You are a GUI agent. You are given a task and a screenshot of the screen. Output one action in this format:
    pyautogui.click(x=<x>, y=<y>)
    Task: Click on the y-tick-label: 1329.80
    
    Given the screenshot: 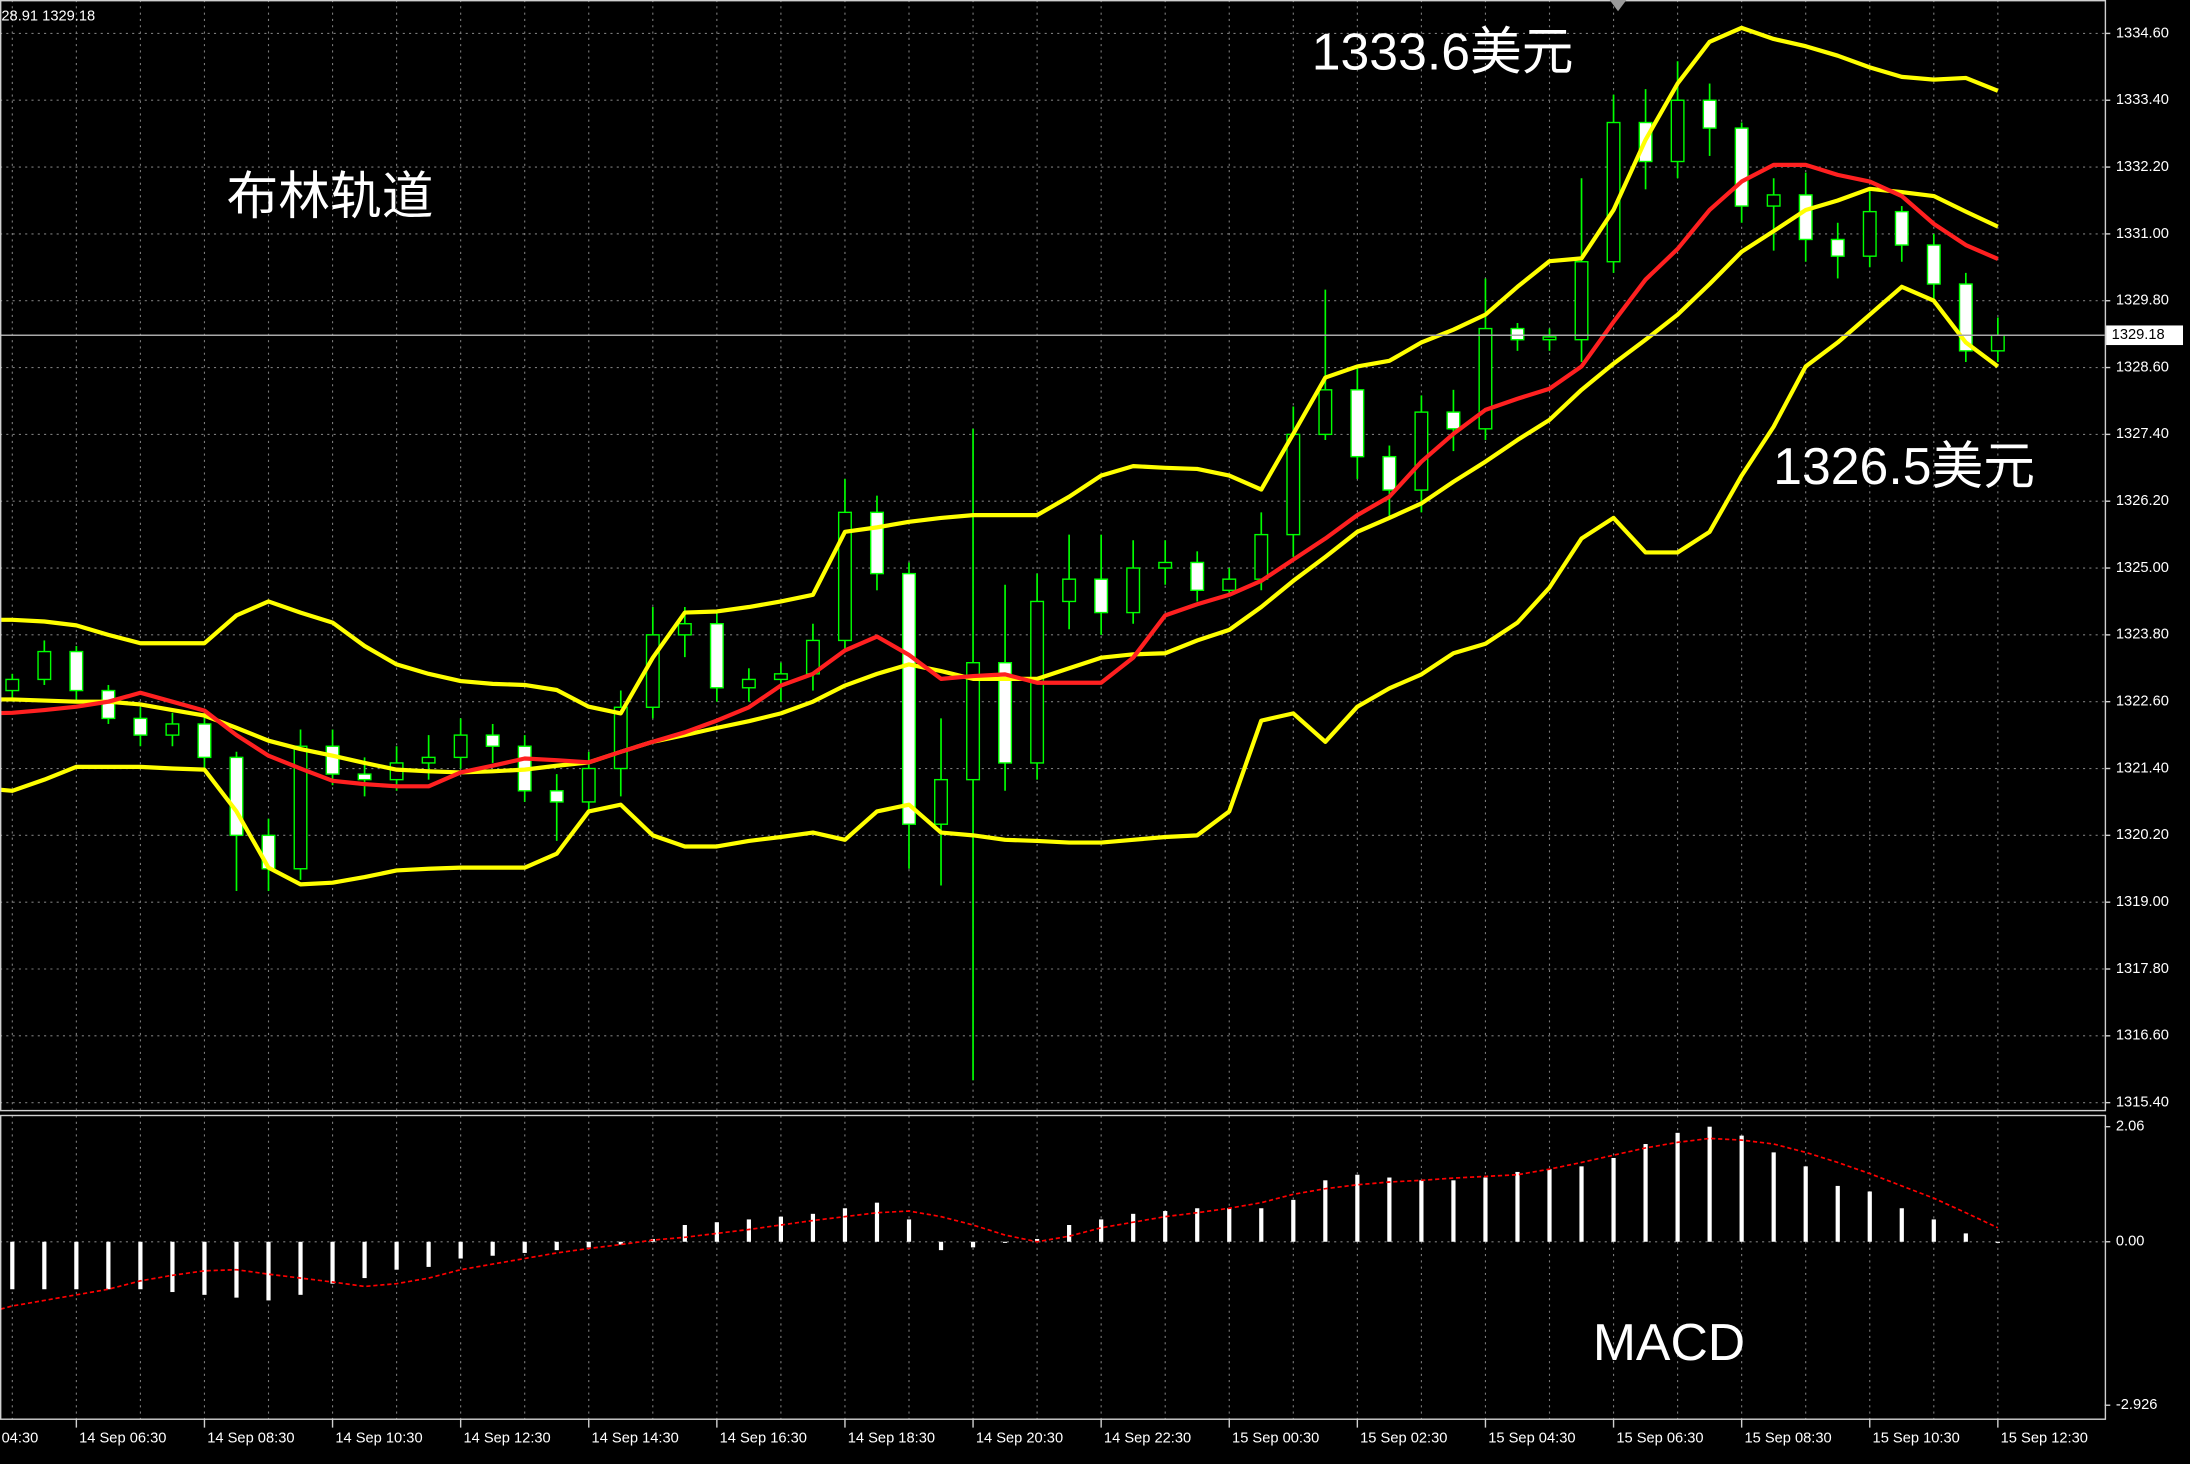 What is the action you would take?
    pyautogui.click(x=2142, y=301)
    